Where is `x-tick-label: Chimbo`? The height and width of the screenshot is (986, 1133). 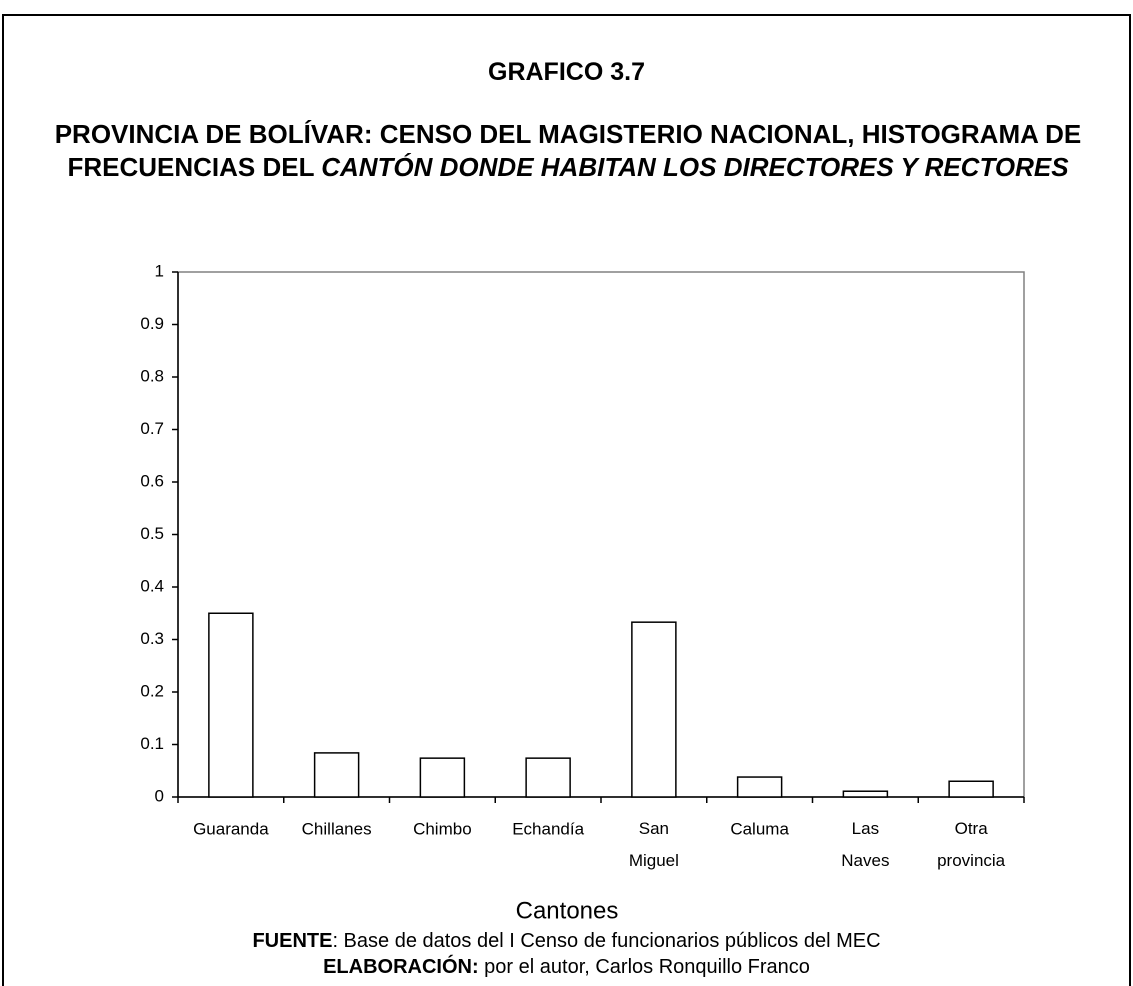 x-tick-label: Chimbo is located at coordinates (442, 828).